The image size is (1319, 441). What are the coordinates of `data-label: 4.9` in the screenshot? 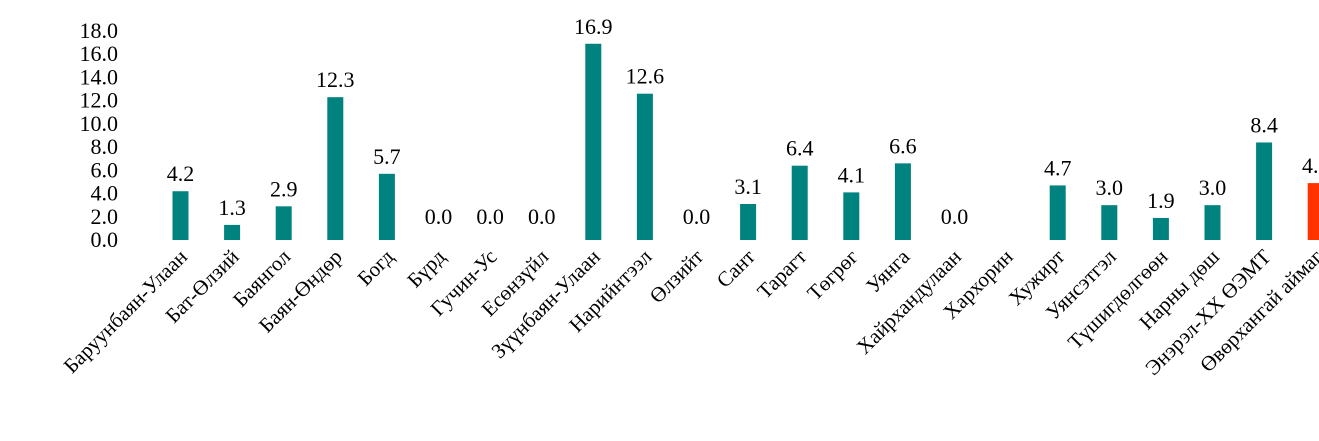 It's located at (1310, 165).